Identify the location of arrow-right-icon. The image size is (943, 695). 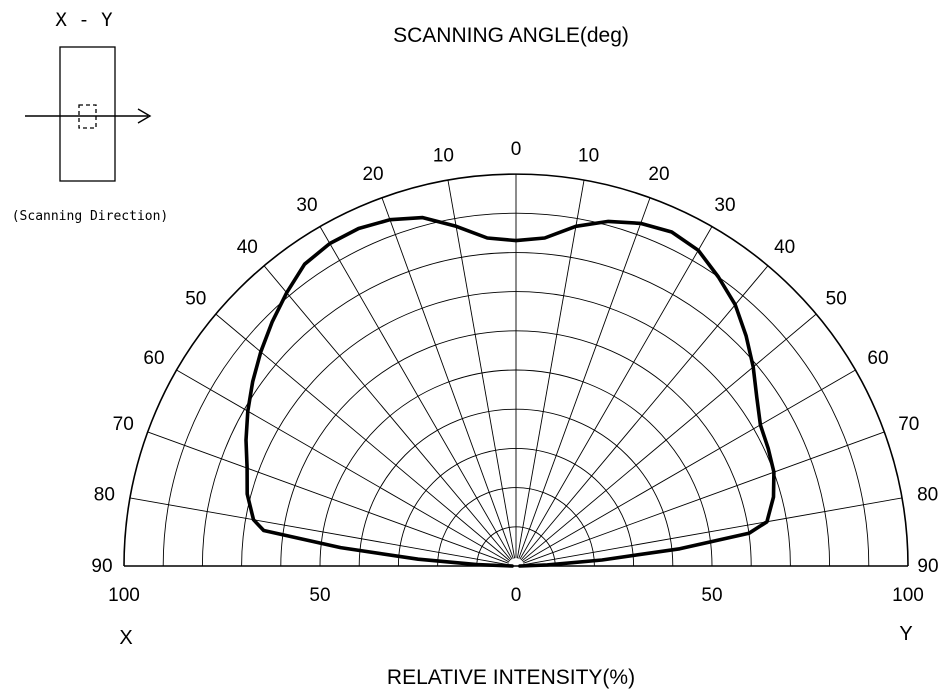
(144, 116).